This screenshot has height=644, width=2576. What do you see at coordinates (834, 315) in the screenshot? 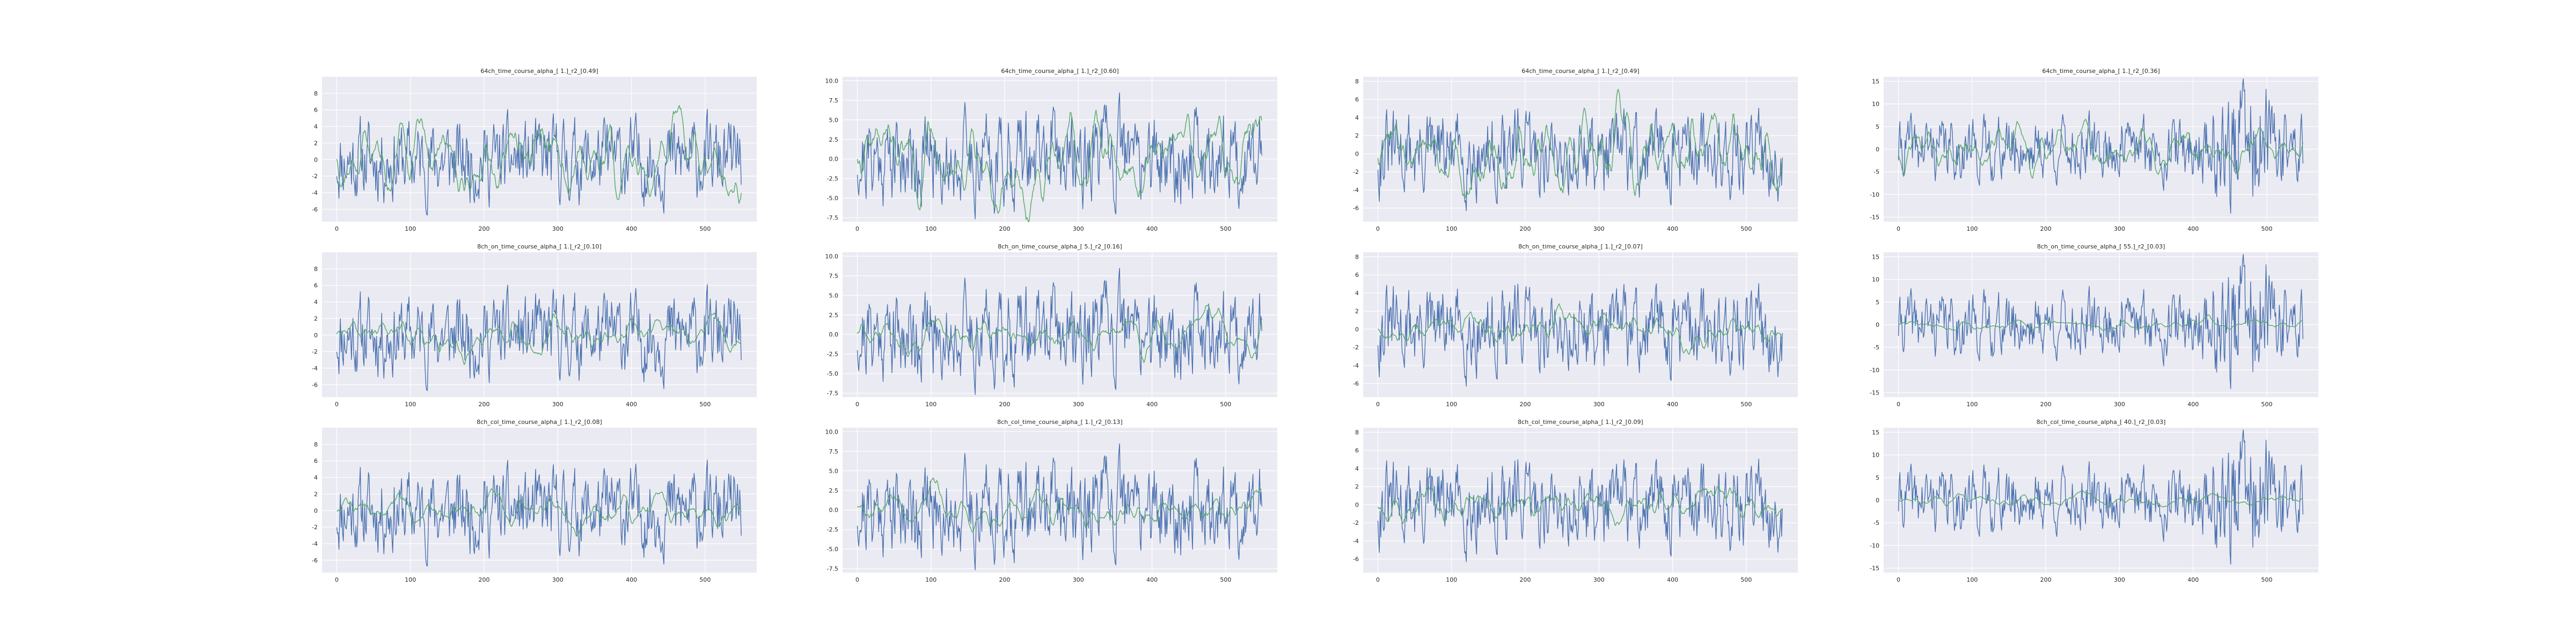
I see `y-tick-label: 2.5` at bounding box center [834, 315].